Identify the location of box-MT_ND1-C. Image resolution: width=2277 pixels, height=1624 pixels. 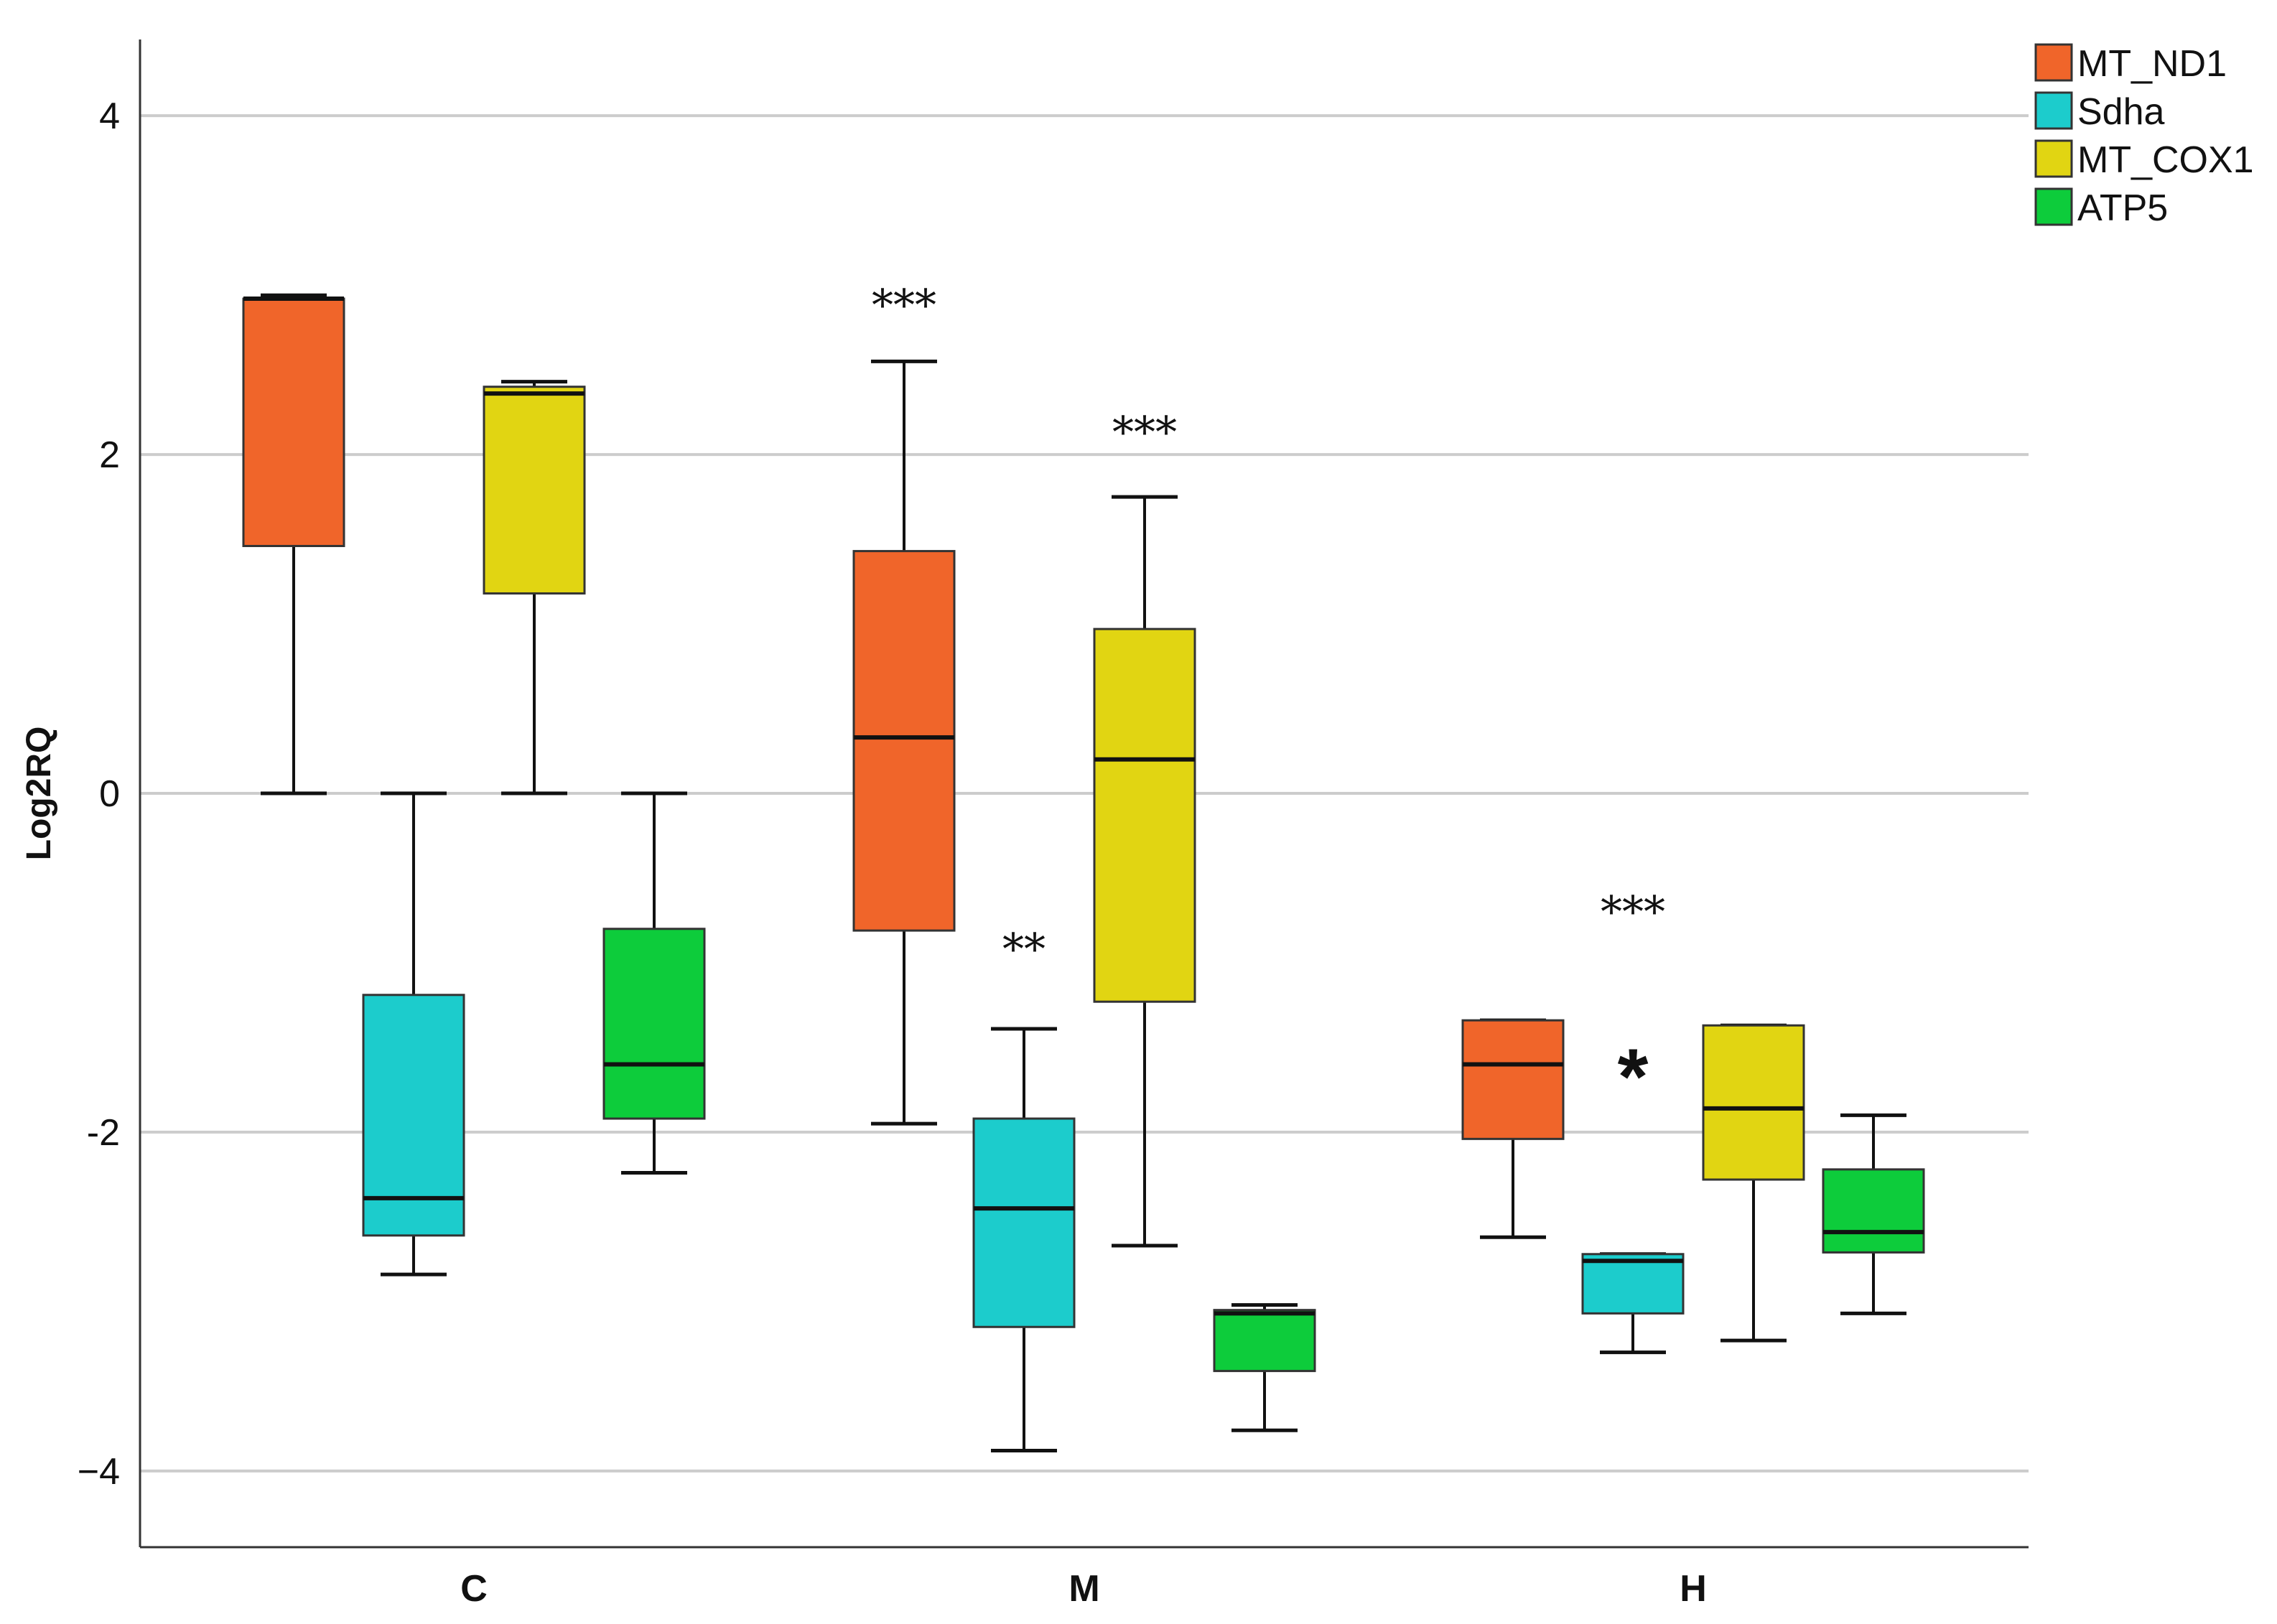
(293, 544).